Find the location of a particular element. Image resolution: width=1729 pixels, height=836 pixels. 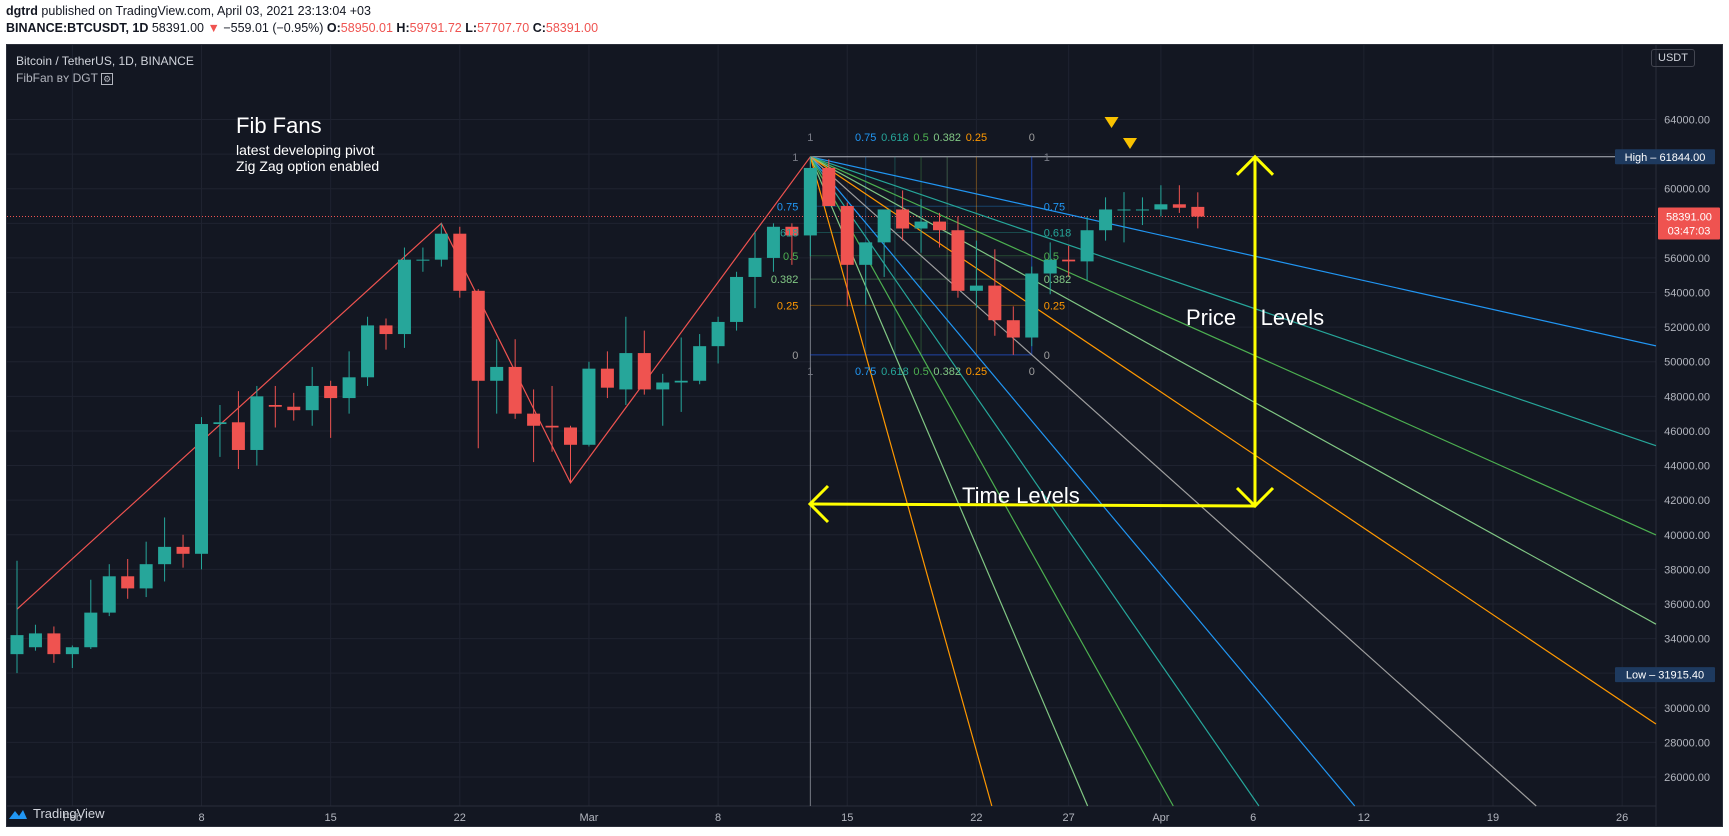

fan-price-label-right: 0.75 is located at coordinates (1054, 207).